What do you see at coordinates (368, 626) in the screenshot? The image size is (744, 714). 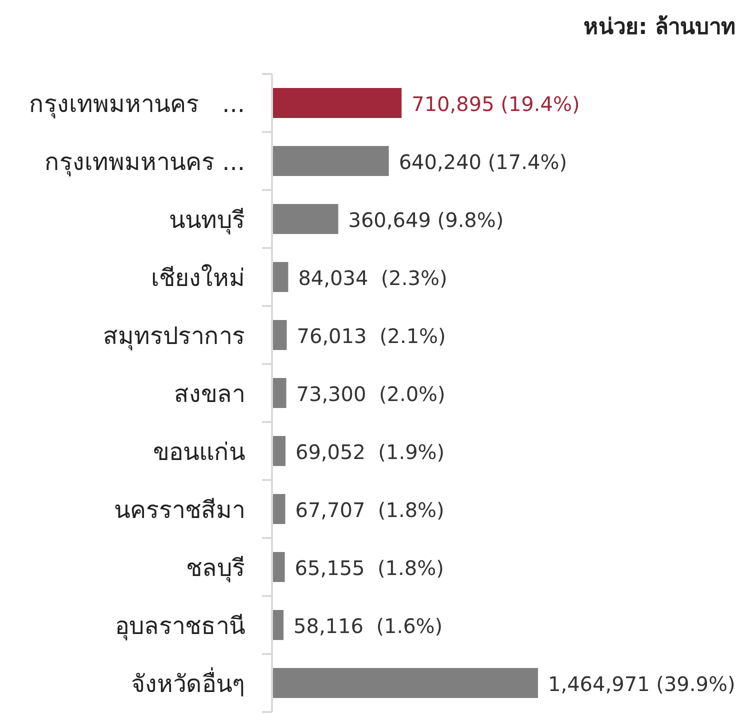 I see `data-label: 58,116 (1.6%)` at bounding box center [368, 626].